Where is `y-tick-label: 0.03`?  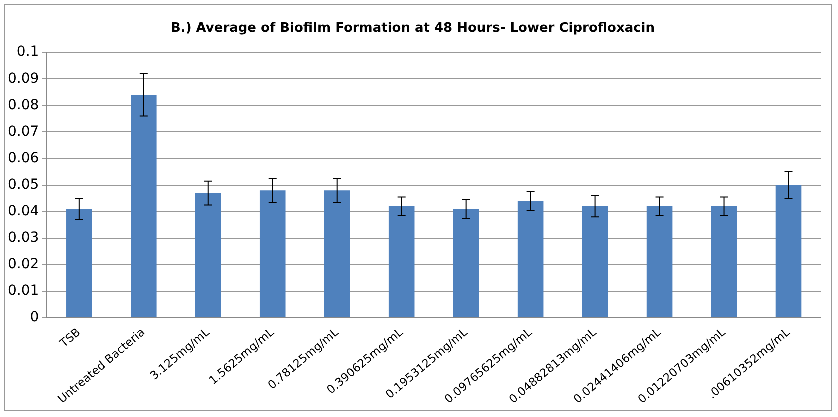
y-tick-label: 0.03 is located at coordinates (24, 238).